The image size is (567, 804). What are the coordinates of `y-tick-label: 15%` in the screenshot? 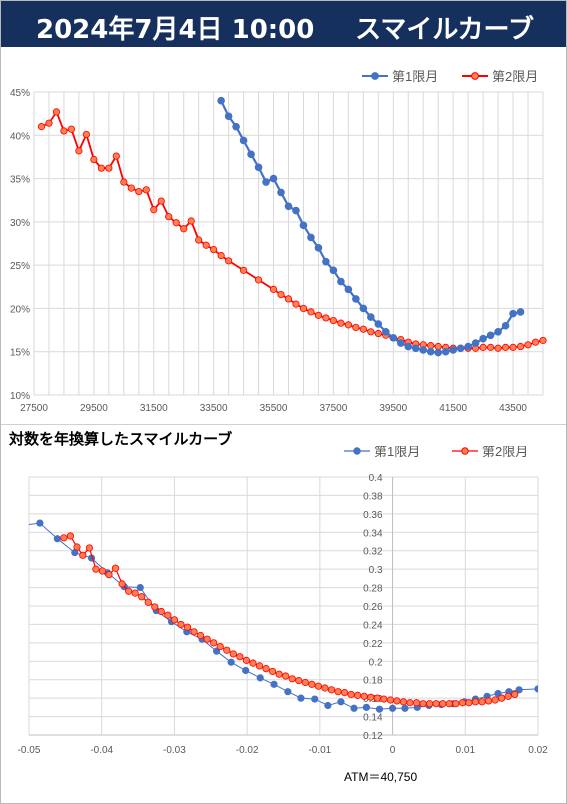 It's located at (20, 353).